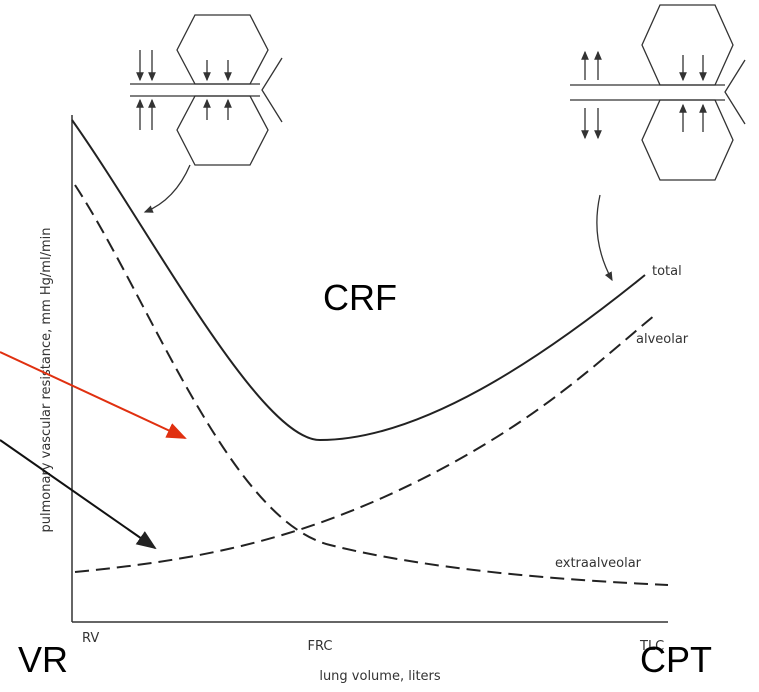 The height and width of the screenshot is (692, 759). Describe the element at coordinates (93, 395) in the screenshot. I see `red-arrow` at that location.